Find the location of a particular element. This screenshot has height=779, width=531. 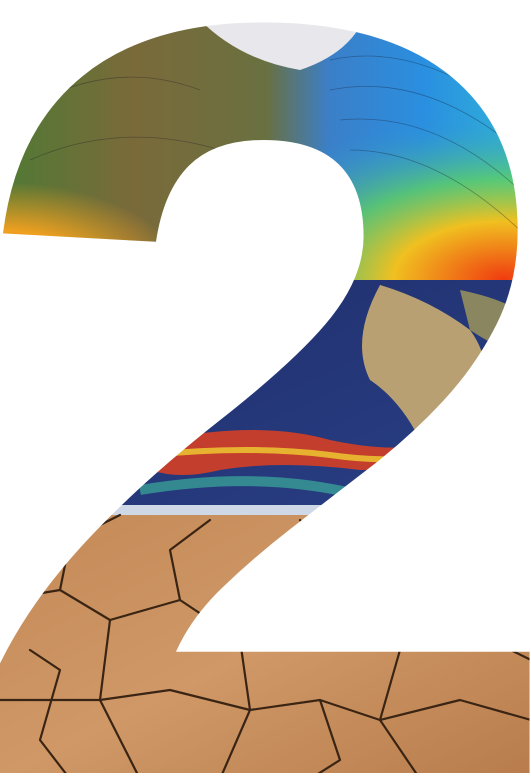

jet-stream-core is located at coordinates (300, 455).